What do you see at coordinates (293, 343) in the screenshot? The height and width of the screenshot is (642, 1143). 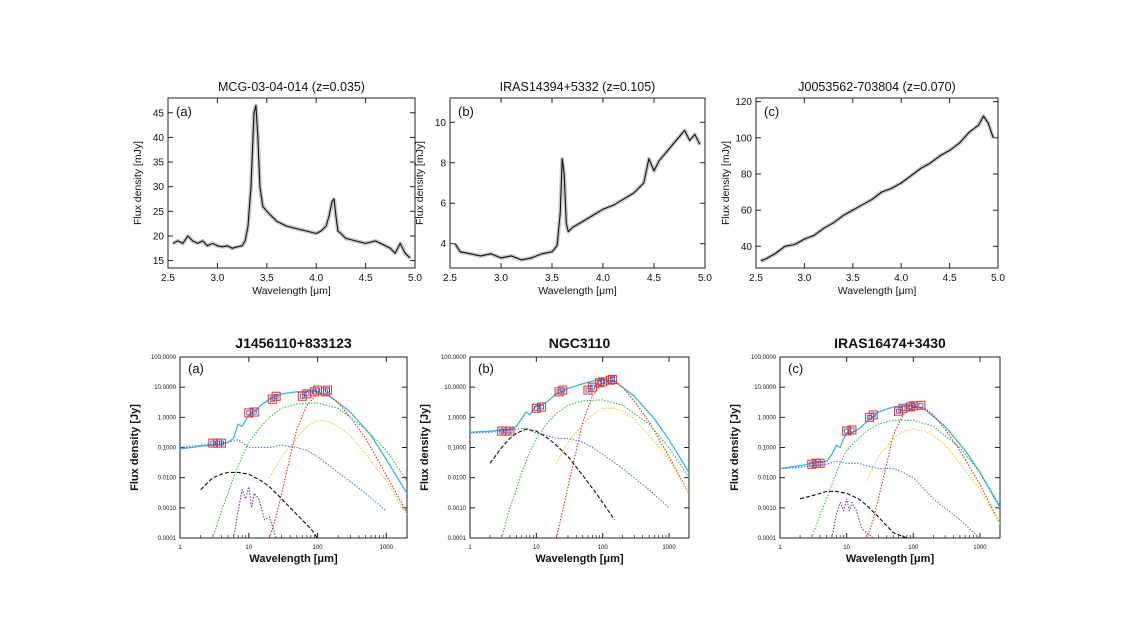 I see `chart-title: J1456110+833123` at bounding box center [293, 343].